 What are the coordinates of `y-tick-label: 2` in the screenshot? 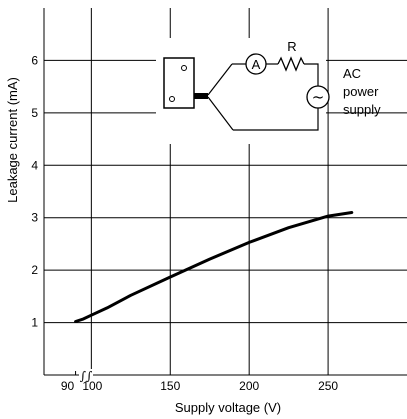 It's located at (34, 270).